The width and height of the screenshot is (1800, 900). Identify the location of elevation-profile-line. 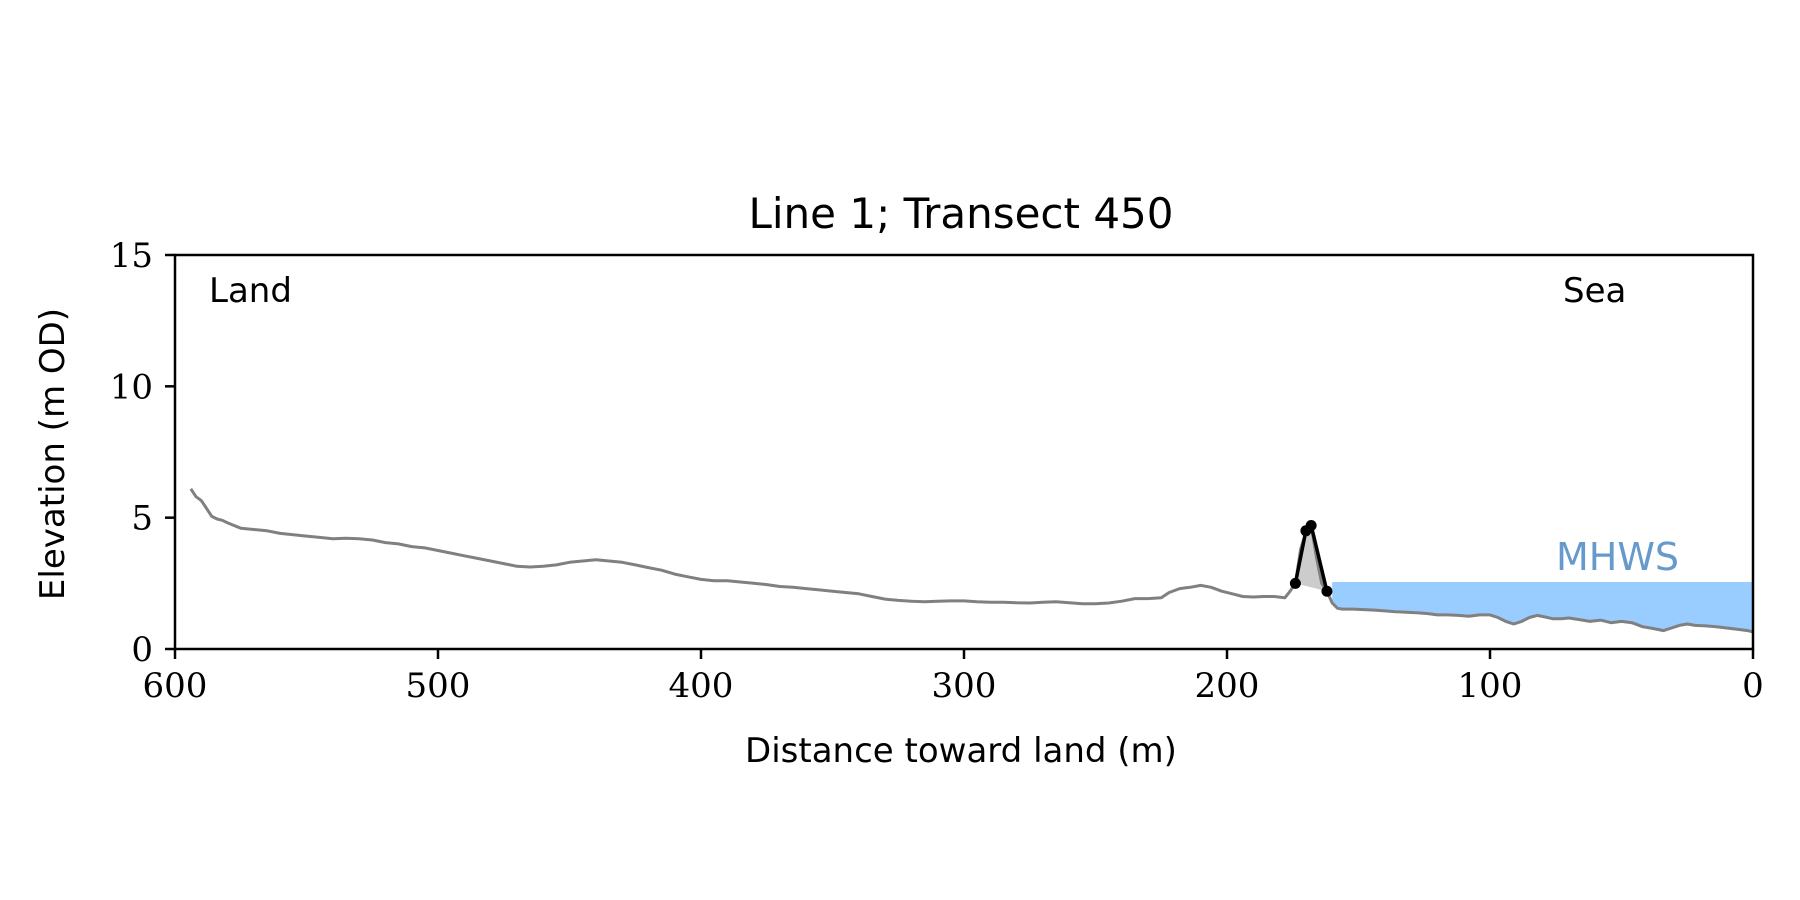
(971, 560).